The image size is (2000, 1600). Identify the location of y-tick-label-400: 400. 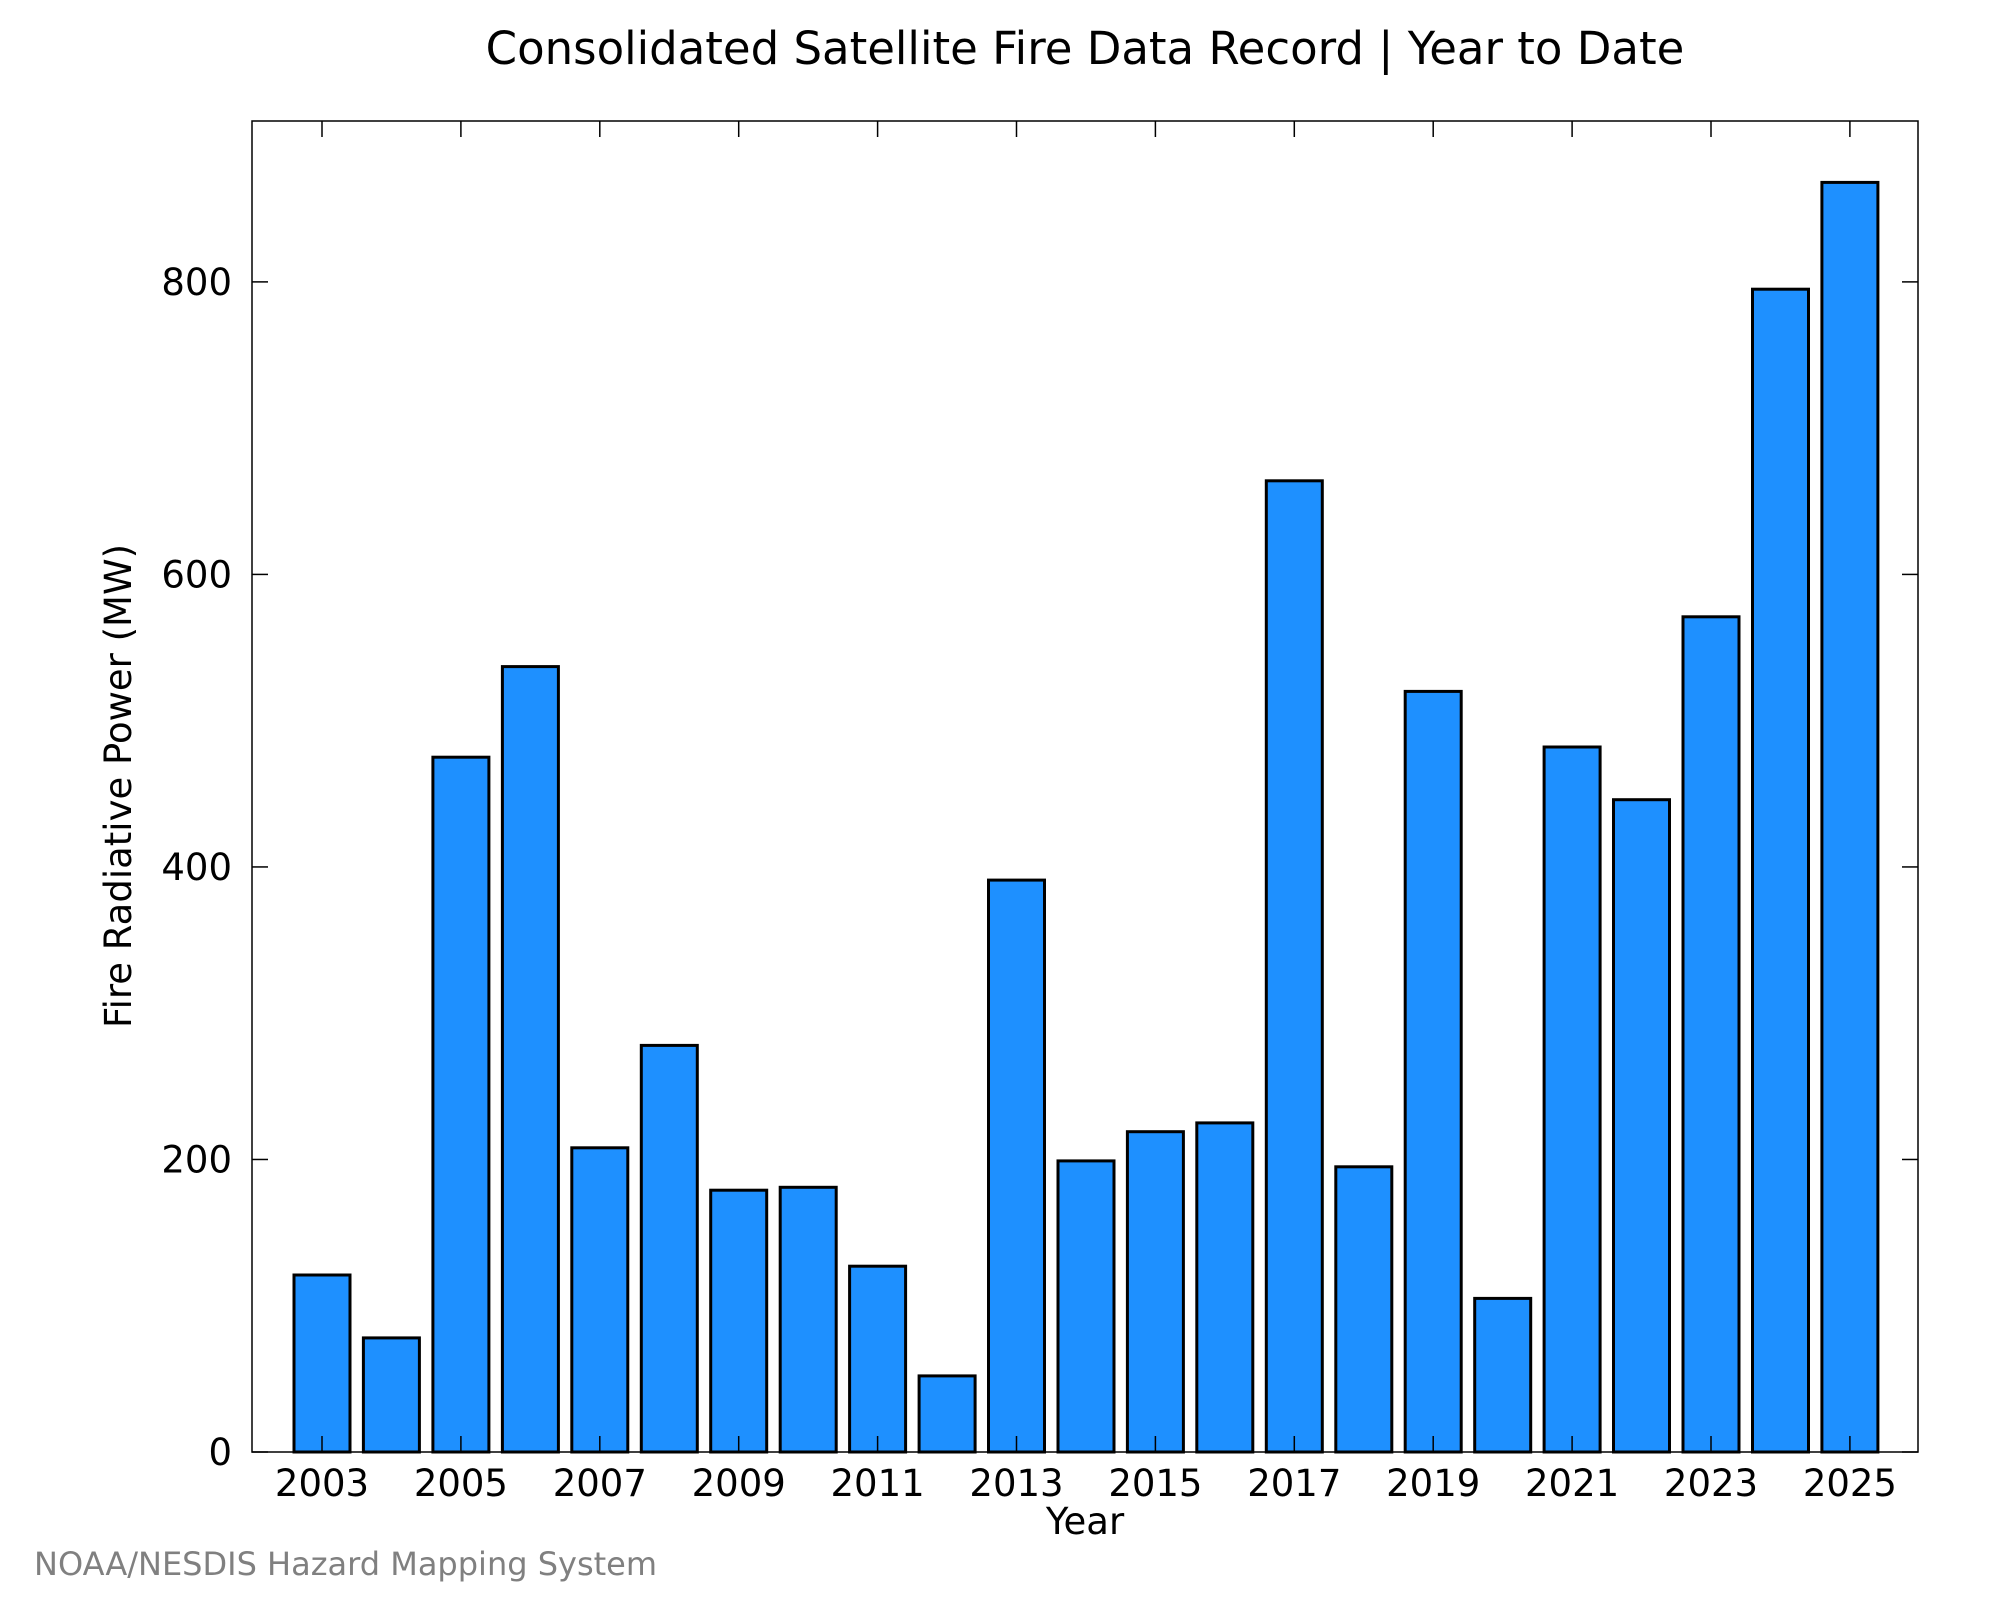
(196, 867).